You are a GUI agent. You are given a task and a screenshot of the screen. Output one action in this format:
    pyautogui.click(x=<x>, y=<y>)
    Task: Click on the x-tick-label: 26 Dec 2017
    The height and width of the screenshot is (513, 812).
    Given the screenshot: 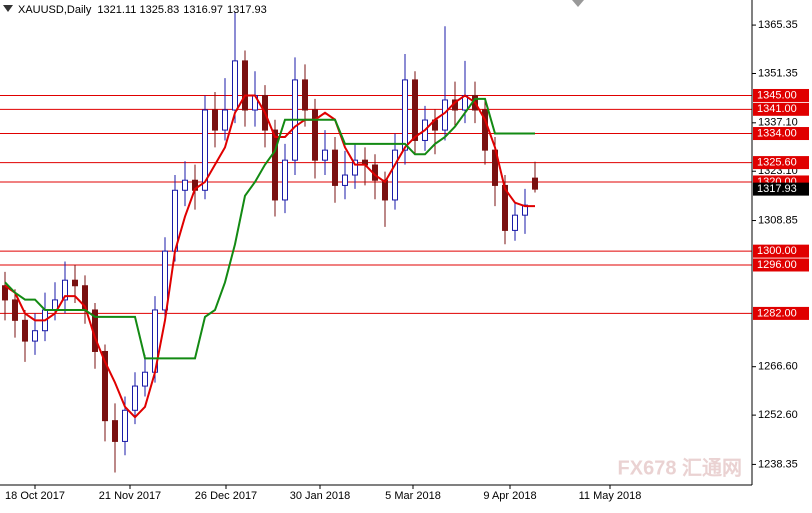 What is the action you would take?
    pyautogui.click(x=226, y=496)
    